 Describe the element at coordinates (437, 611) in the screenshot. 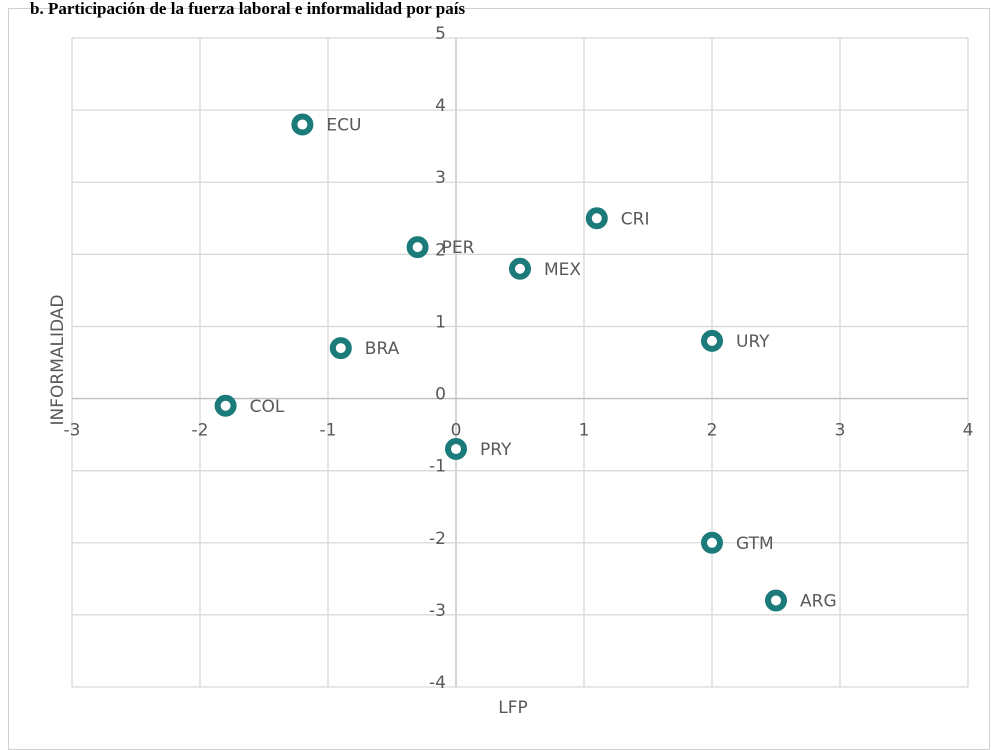

I see `y-tick-label: -3` at that location.